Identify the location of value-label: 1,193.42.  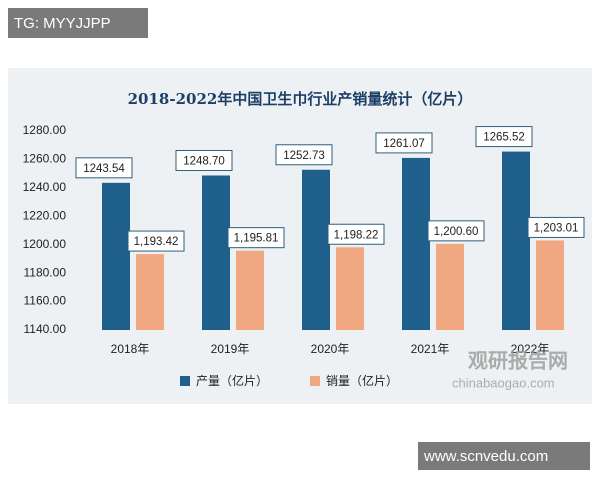
(156, 242).